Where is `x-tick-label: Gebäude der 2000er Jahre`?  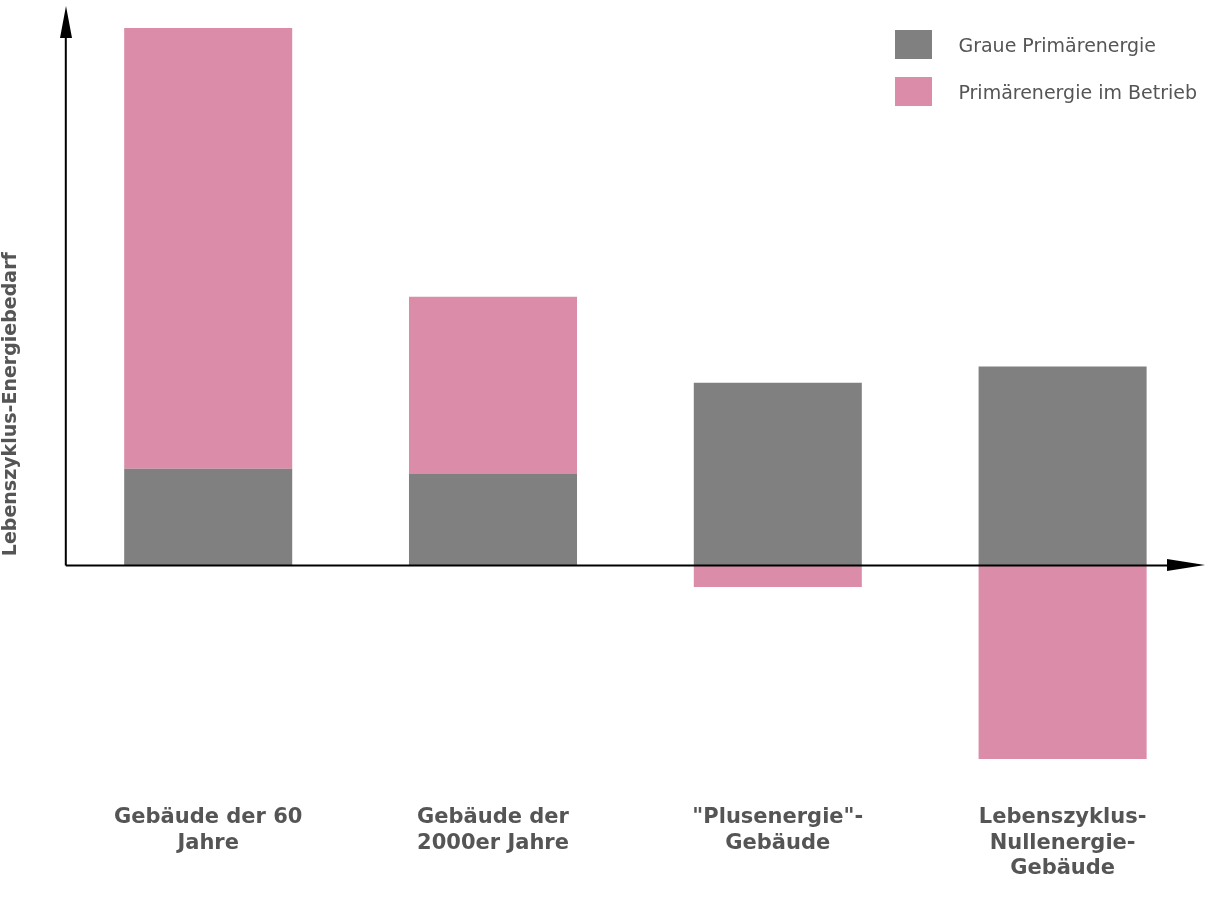
x-tick-label: Gebäude der 2000er Jahre is located at coordinates (493, 829).